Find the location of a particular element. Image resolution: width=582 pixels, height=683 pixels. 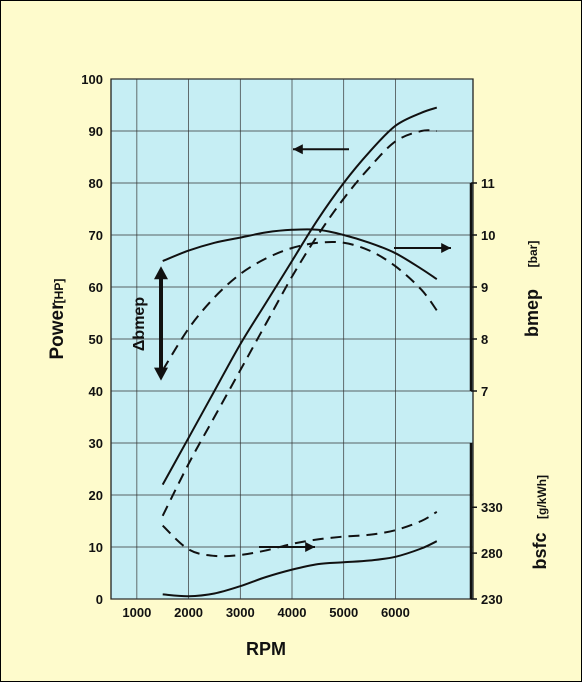

y-tick-label: 100 is located at coordinates (92, 79).